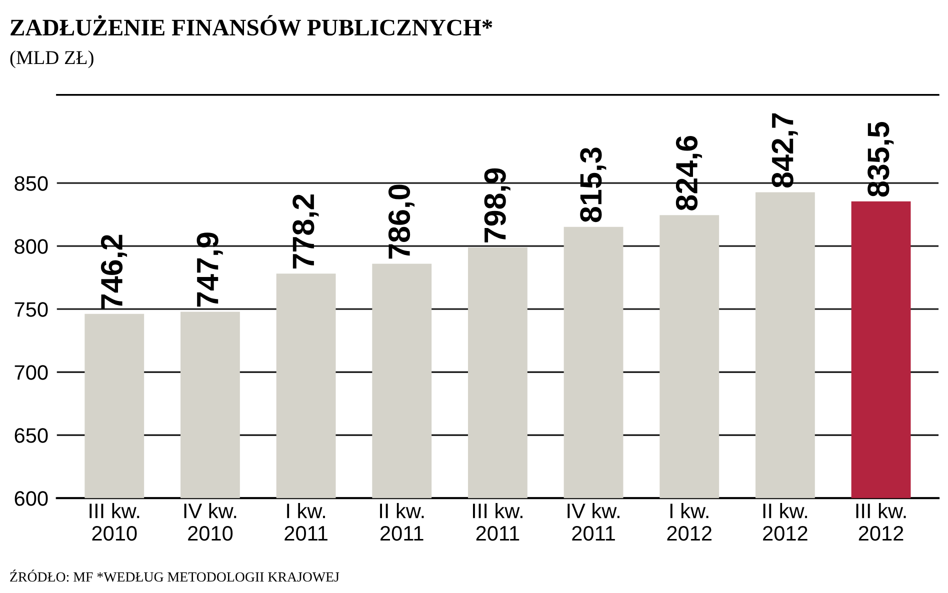  What do you see at coordinates (402, 521) in the screenshot?
I see `x-tick-label: II kw. 2011` at bounding box center [402, 521].